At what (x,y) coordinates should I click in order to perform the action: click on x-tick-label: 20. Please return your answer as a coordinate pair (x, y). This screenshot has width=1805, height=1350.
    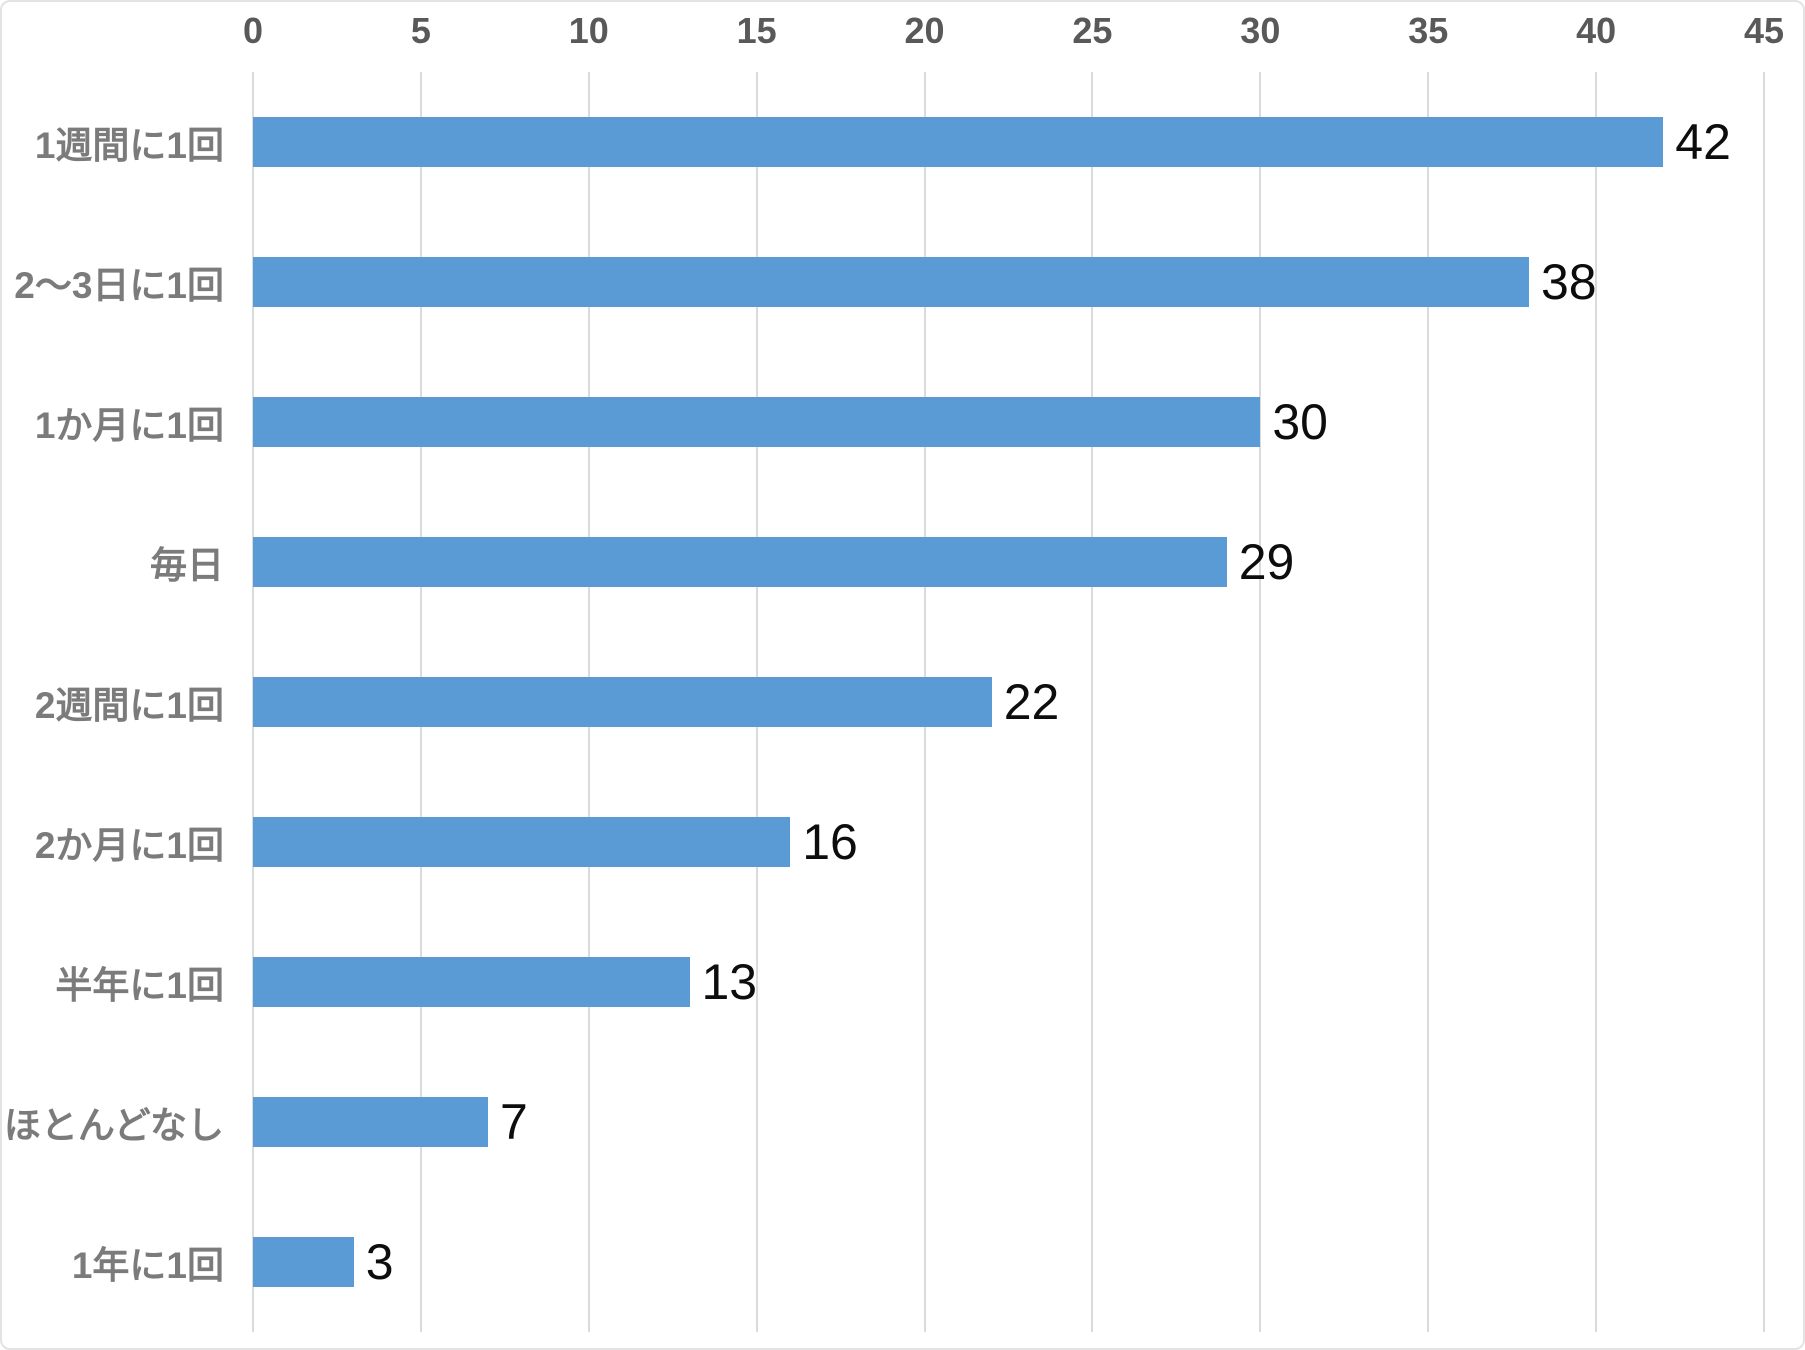
    Looking at the image, I should click on (924, 30).